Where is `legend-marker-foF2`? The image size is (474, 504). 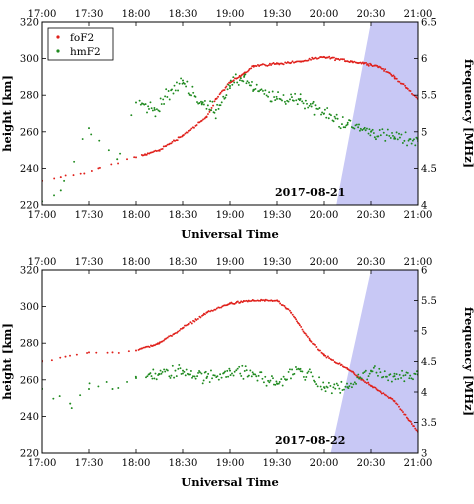 legend-marker-foF2 is located at coordinates (58, 37).